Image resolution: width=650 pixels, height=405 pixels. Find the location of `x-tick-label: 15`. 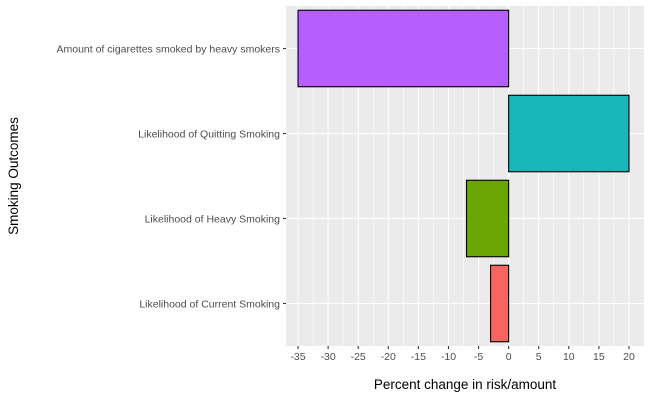

x-tick-label: 15 is located at coordinates (599, 357).